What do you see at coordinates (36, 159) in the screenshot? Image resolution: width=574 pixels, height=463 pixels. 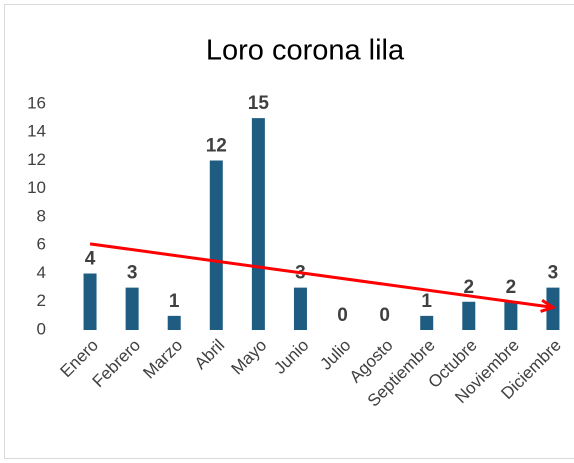 I see `y-tick-label: 12` at bounding box center [36, 159].